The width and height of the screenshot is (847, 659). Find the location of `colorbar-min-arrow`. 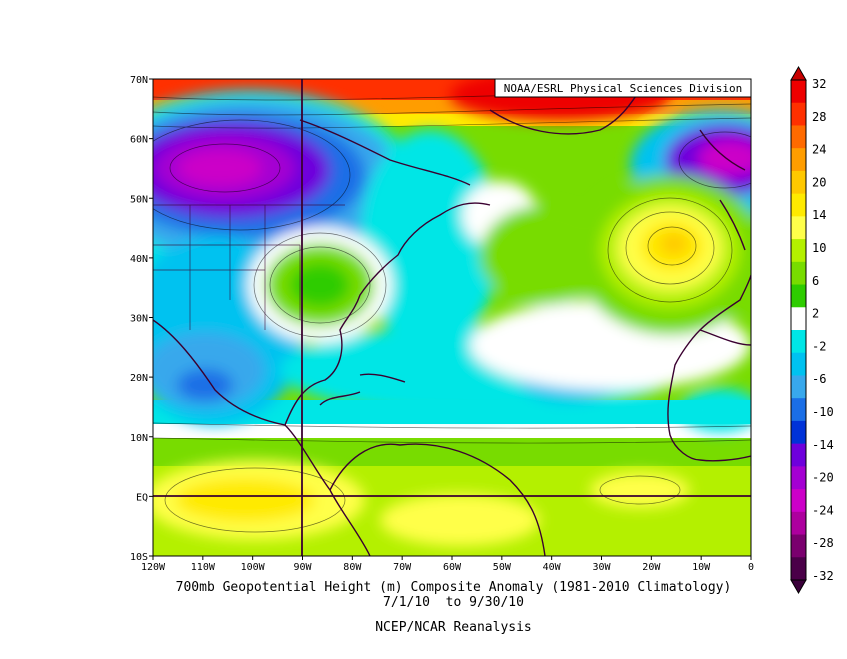

colorbar-min-arrow is located at coordinates (798, 587).